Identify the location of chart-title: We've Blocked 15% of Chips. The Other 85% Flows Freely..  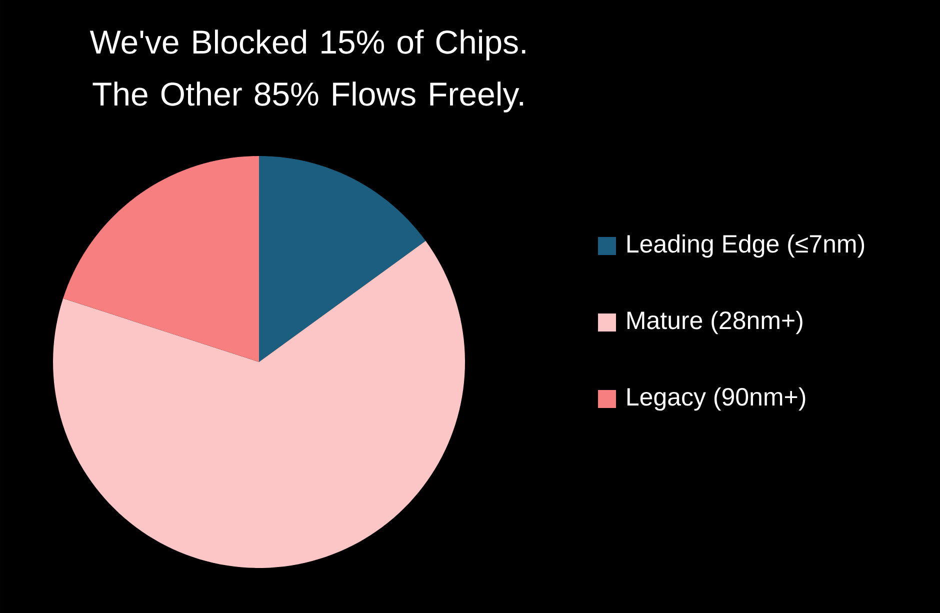
(308, 71).